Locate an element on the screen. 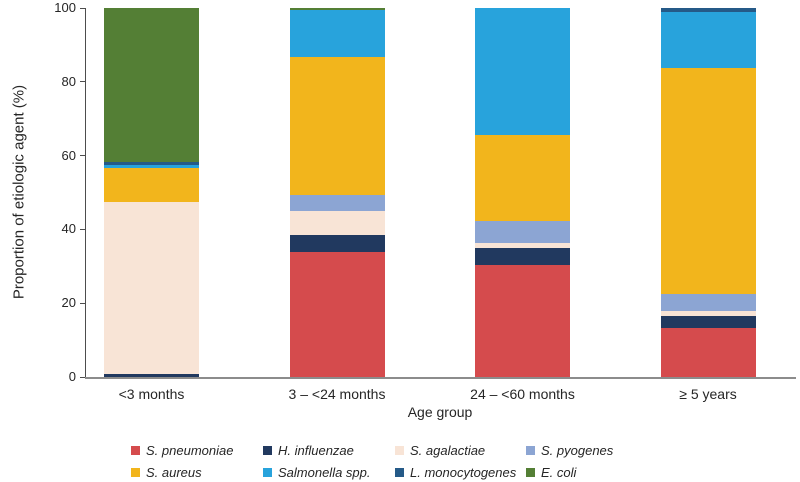 The image size is (800, 482). x-category-label: 3 – <24 months is located at coordinates (337, 394).